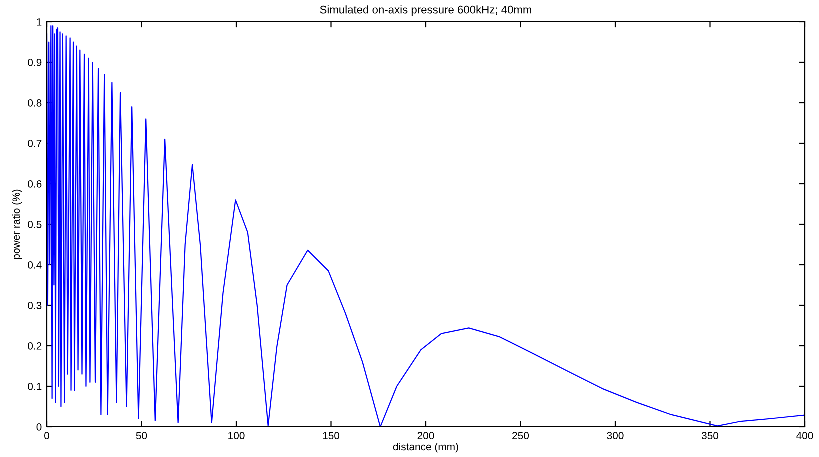 The height and width of the screenshot is (457, 819). Describe the element at coordinates (35, 103) in the screenshot. I see `y-tick-label: 0.8` at that location.